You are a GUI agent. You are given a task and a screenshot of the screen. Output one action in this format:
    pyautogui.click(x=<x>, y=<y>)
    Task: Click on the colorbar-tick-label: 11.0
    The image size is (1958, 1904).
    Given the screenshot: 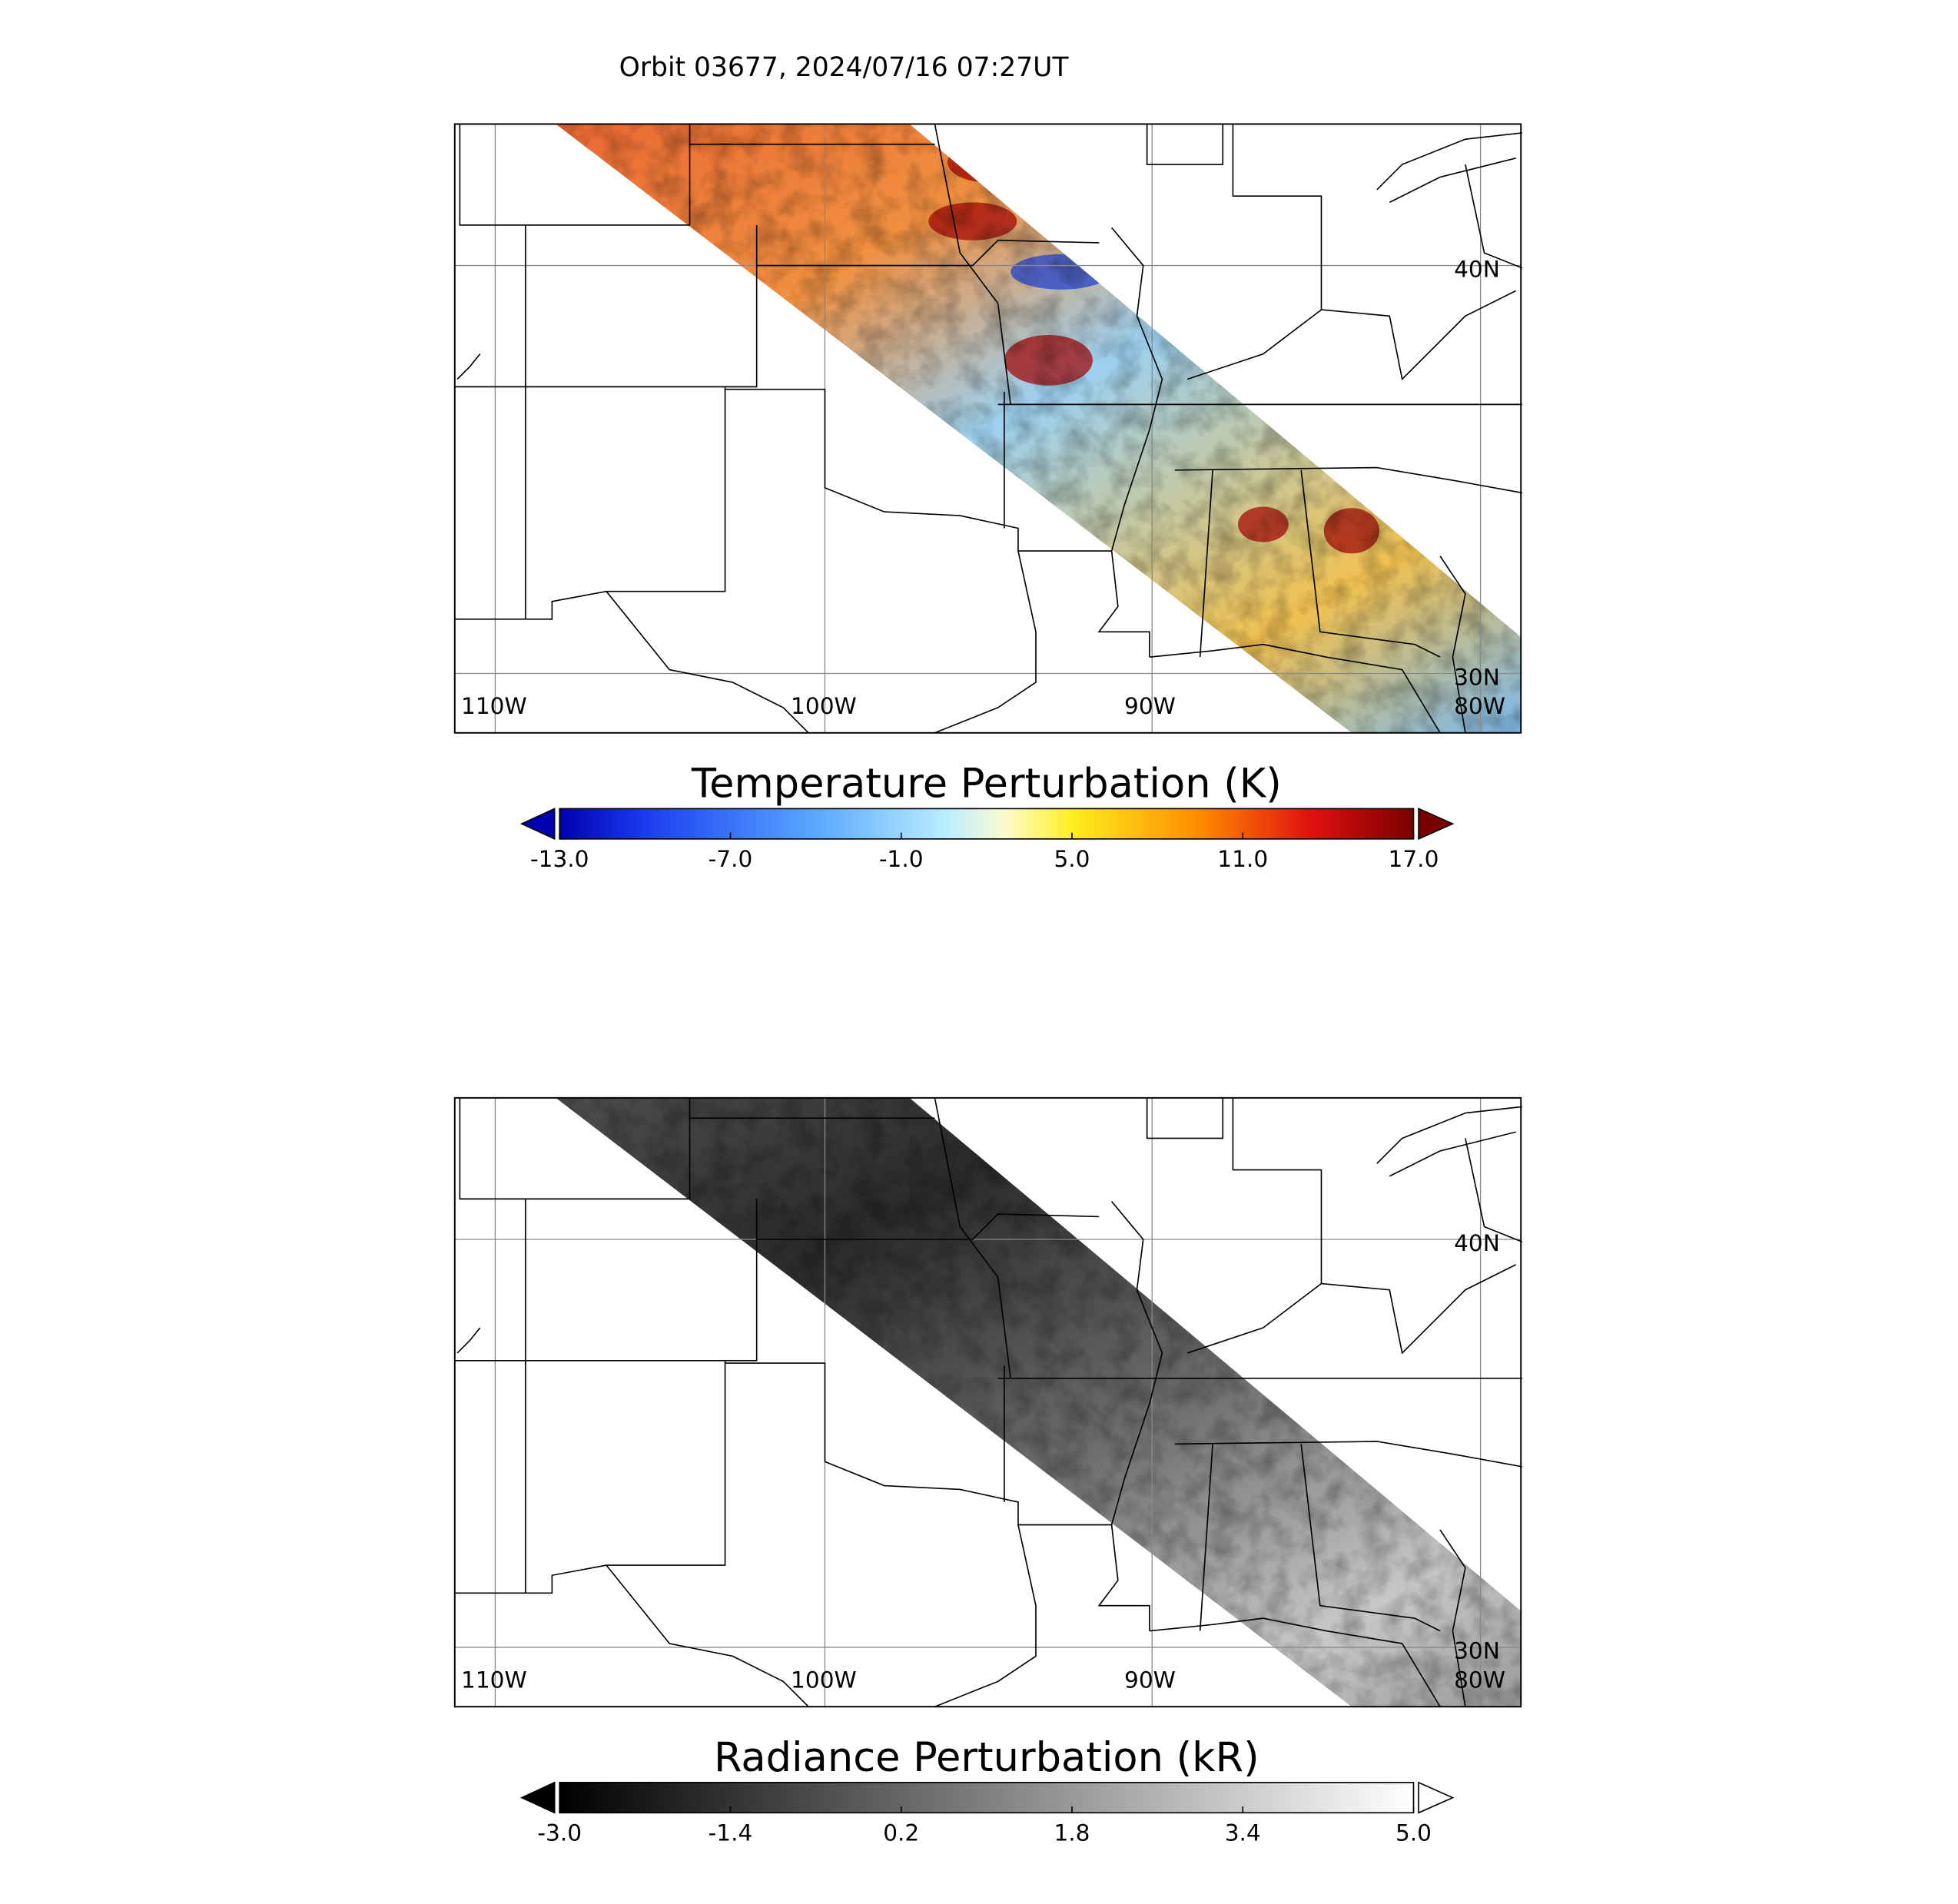 What is the action you would take?
    pyautogui.click(x=1242, y=859)
    